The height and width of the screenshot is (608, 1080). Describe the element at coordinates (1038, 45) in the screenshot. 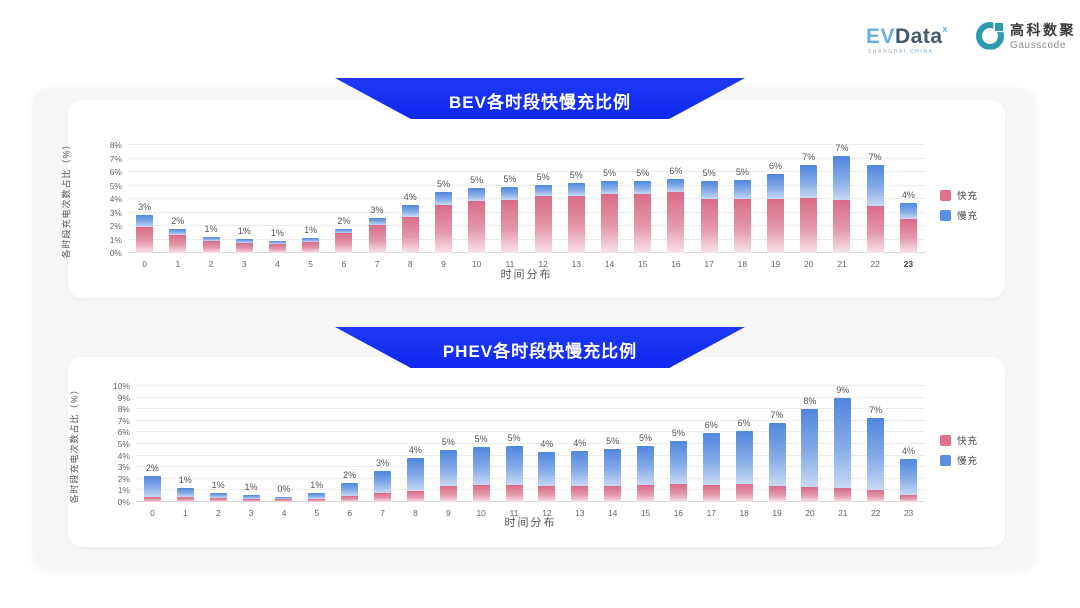

I see `gausscode-en-name: Gausscode` at that location.